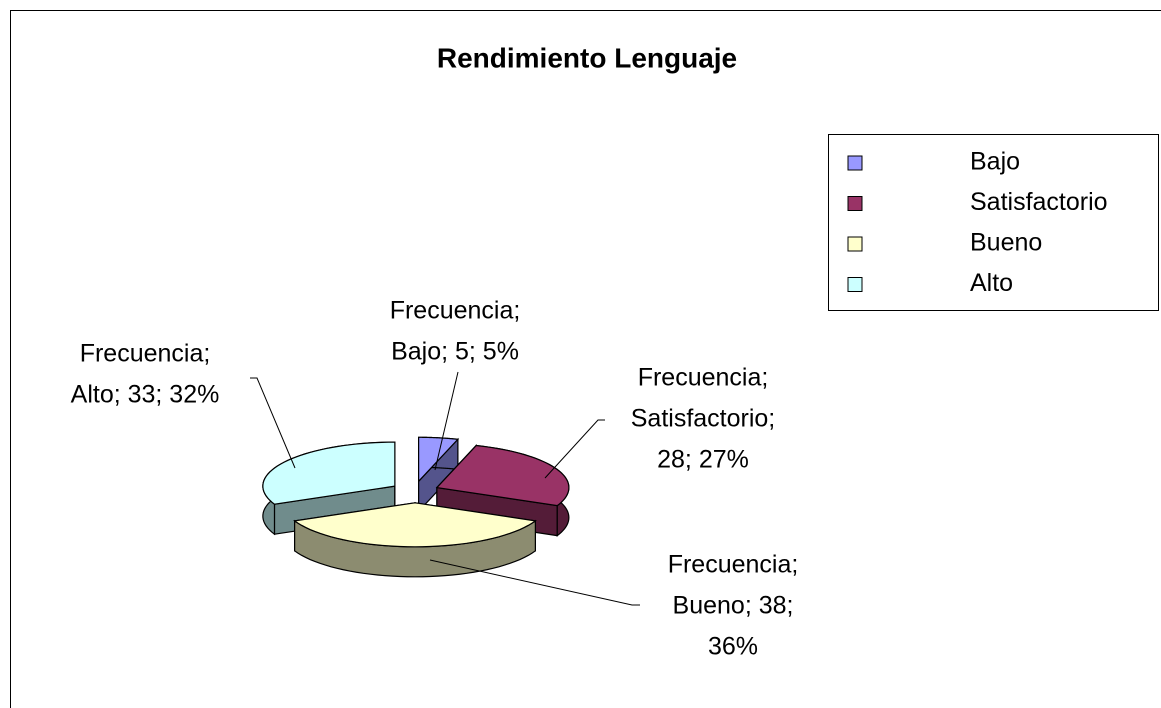 The height and width of the screenshot is (708, 1161). I want to click on legend-label: Satisfactorio, so click(1039, 202).